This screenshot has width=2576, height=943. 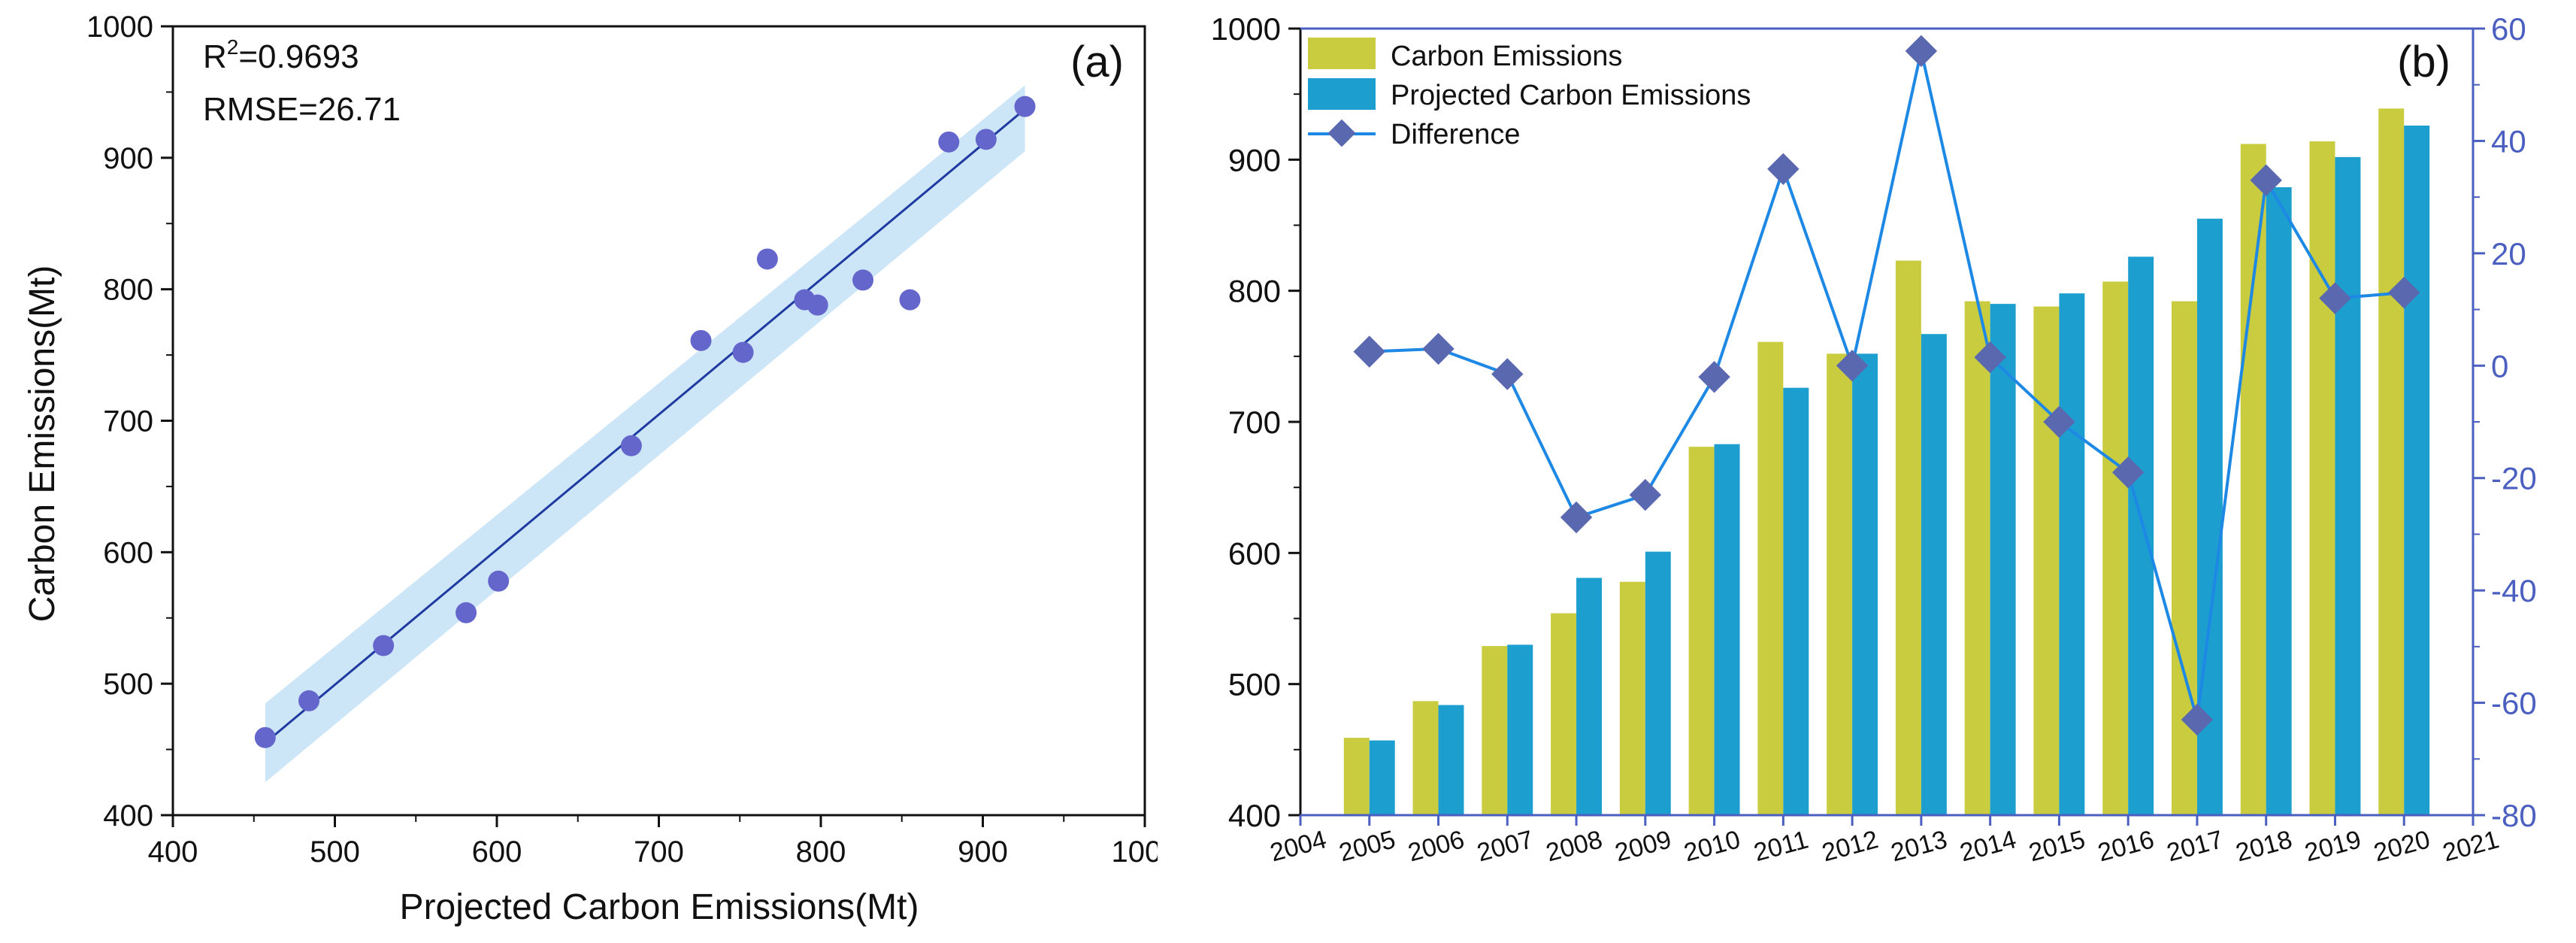 What do you see at coordinates (215, 56) in the screenshot?
I see `r-squared-prefix: R` at bounding box center [215, 56].